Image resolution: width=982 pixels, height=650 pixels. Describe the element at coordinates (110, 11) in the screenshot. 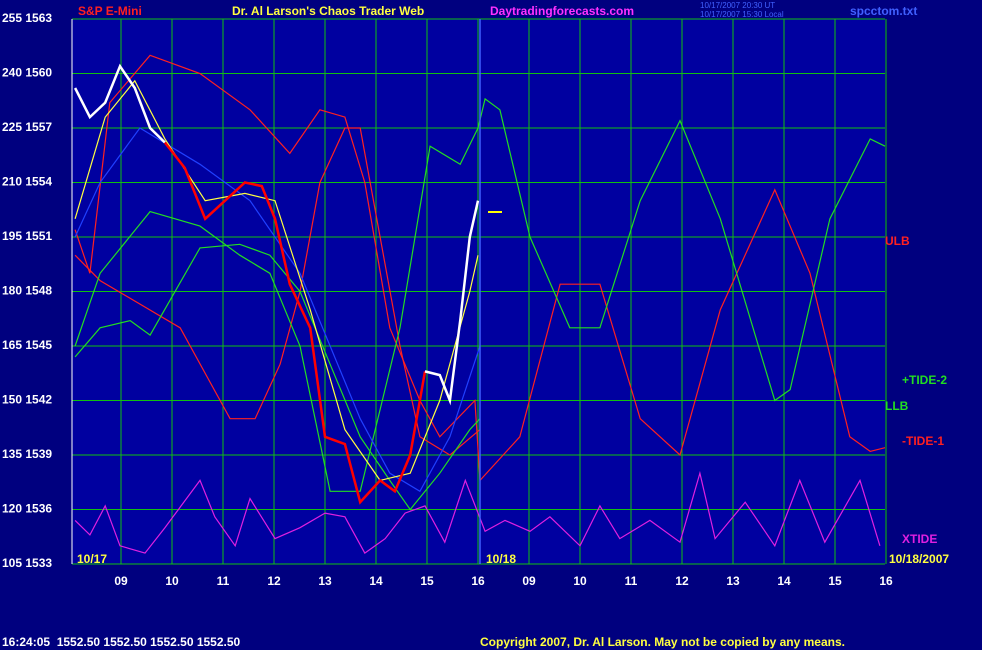

I see `instrument: S&P E-Mini` at that location.